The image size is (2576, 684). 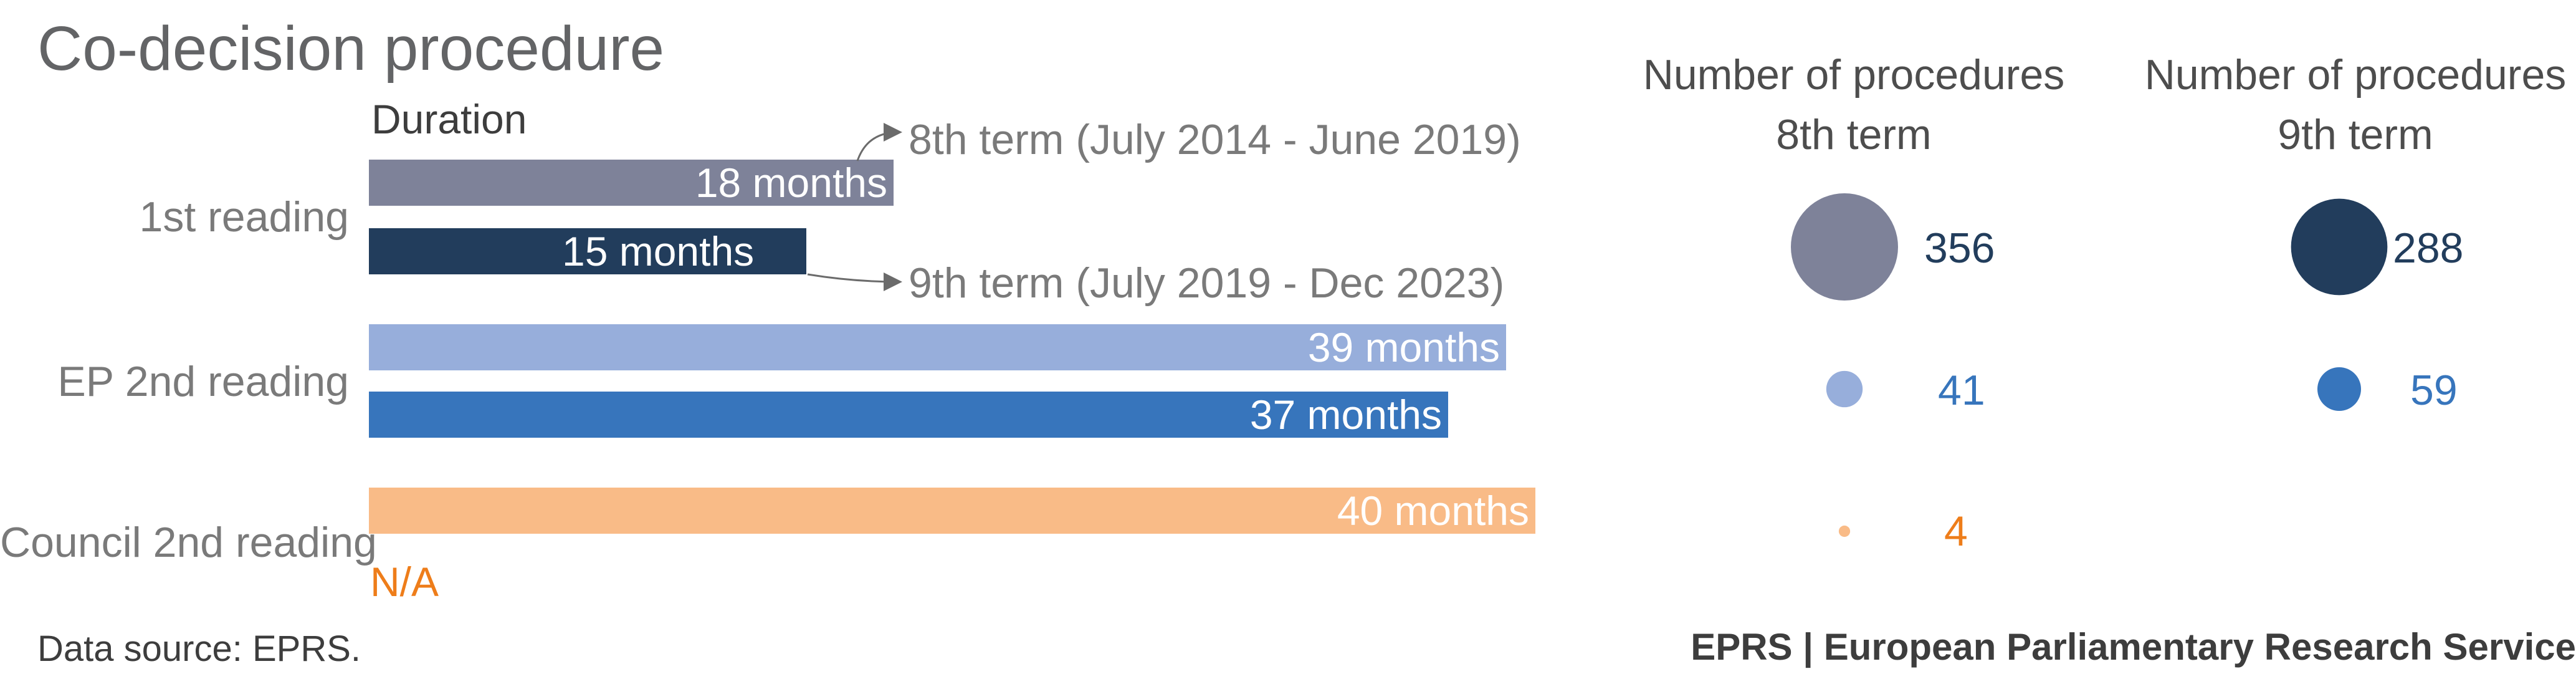 What do you see at coordinates (791, 183) in the screenshot?
I see `bar-label-1st-reading-8th-term: 18 months` at bounding box center [791, 183].